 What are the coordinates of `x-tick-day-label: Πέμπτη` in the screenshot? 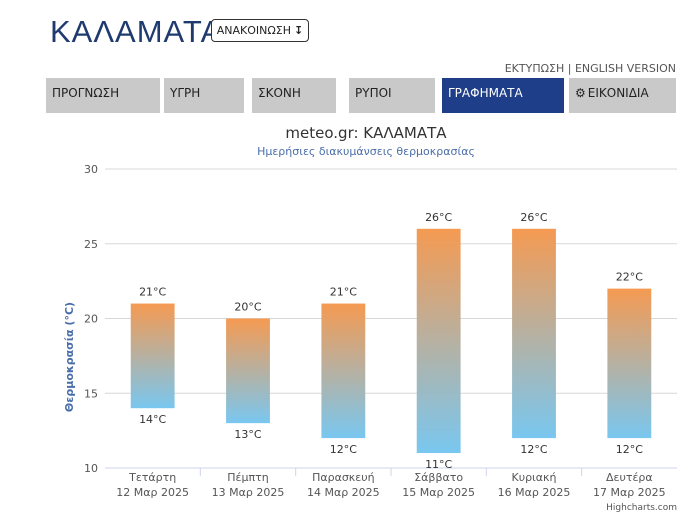 It's located at (247, 477).